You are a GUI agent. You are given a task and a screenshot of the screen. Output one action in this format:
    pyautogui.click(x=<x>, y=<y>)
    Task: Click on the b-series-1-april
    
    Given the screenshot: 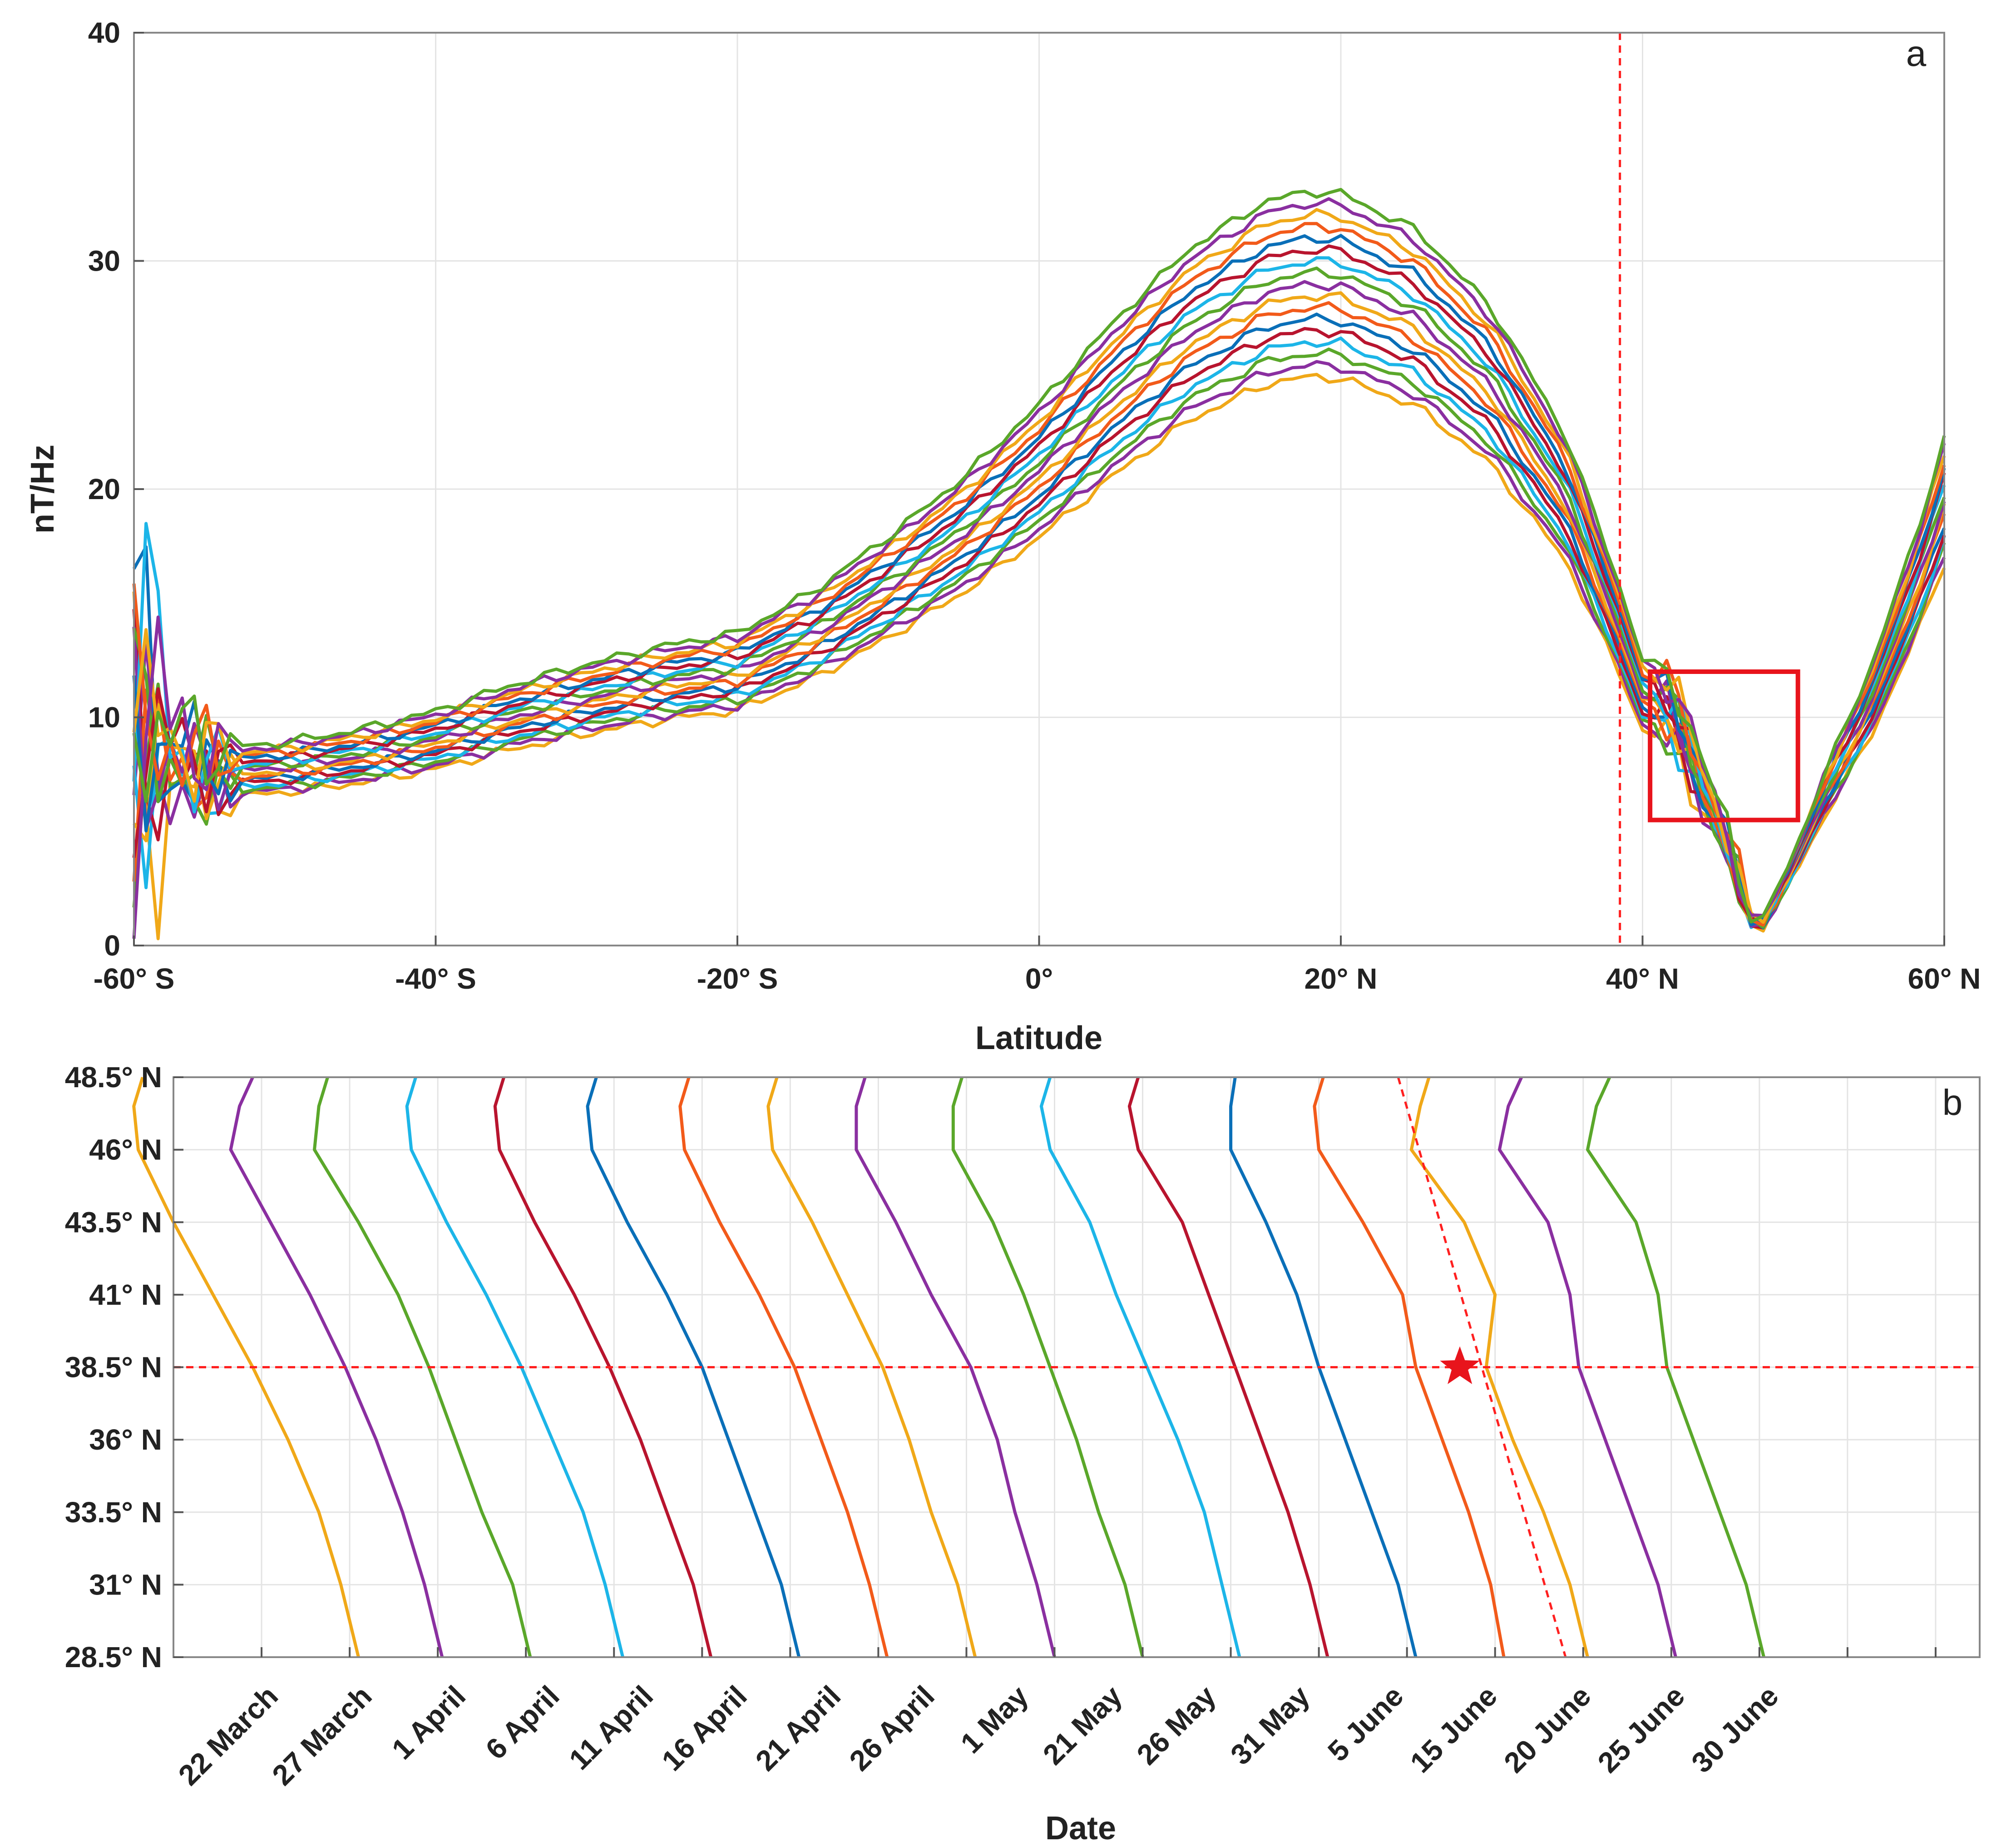 What is the action you would take?
    pyautogui.click(x=423, y=1367)
    